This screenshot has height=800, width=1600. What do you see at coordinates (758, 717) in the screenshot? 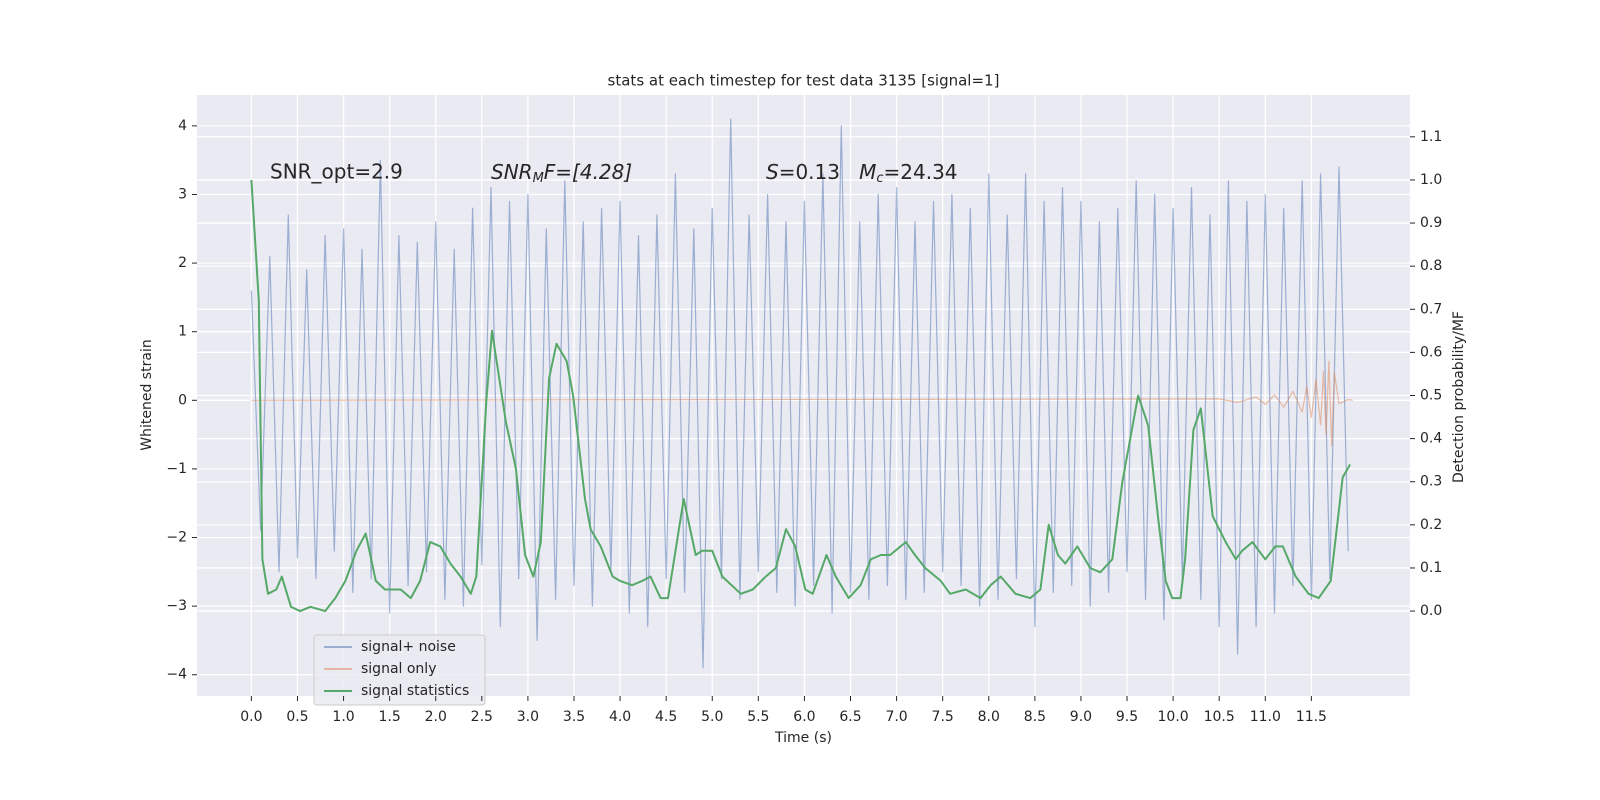
I see `x-tick-label: 5.5` at bounding box center [758, 717].